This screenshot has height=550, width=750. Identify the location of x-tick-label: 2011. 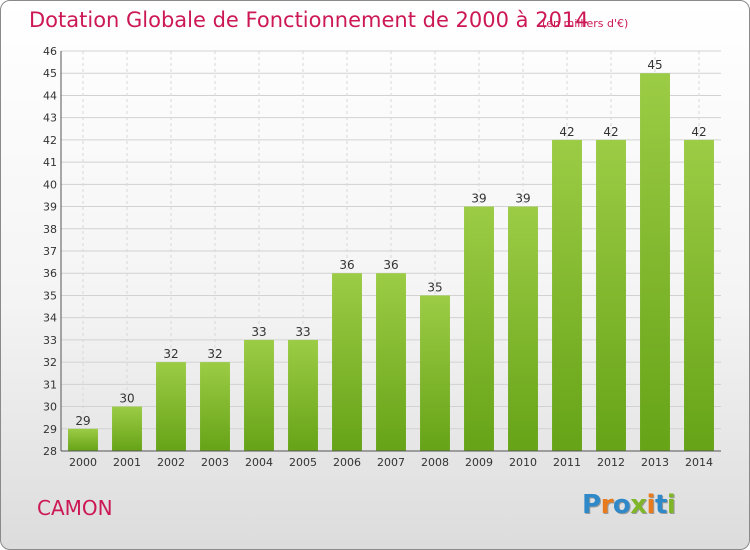
(567, 462).